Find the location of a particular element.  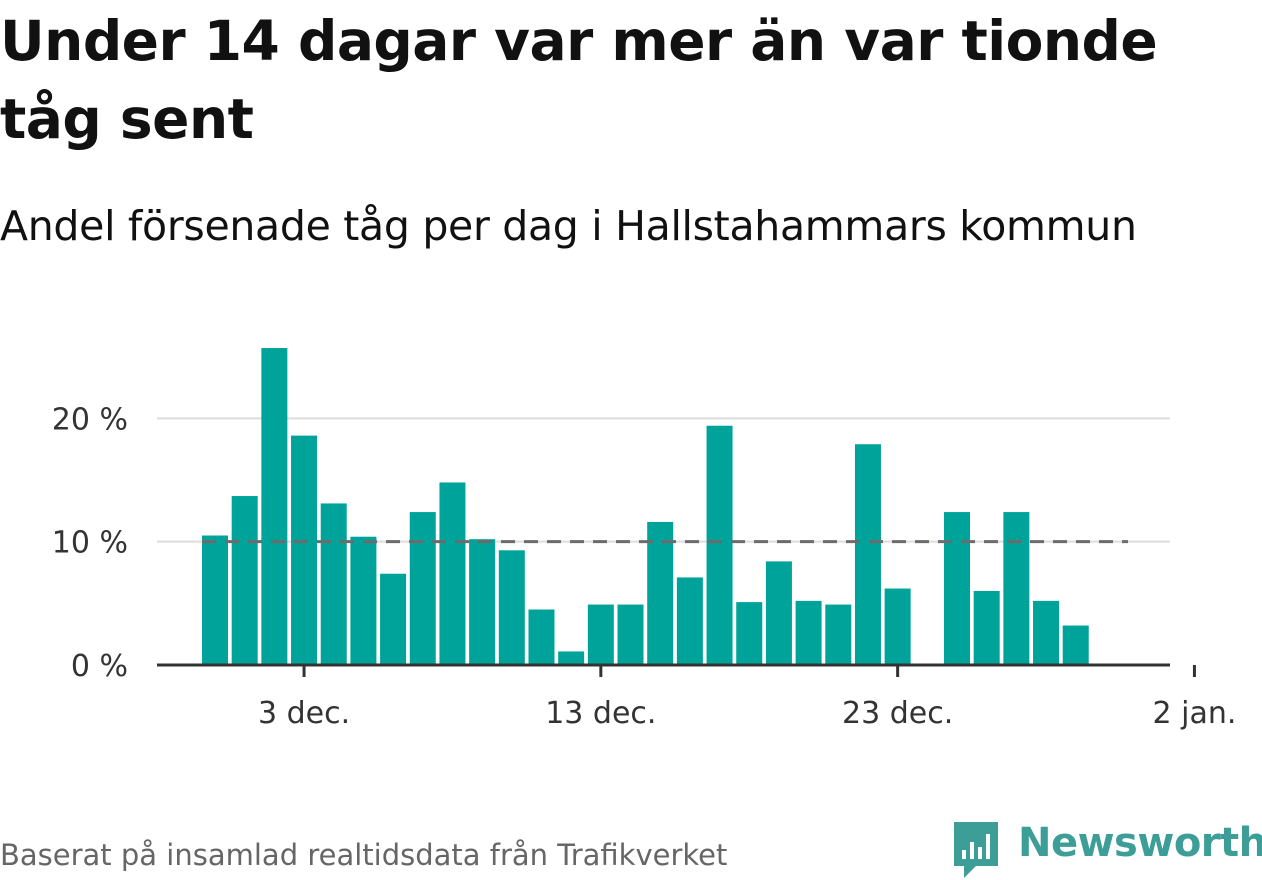

x-tick-label: 2 jan. is located at coordinates (1194, 713).